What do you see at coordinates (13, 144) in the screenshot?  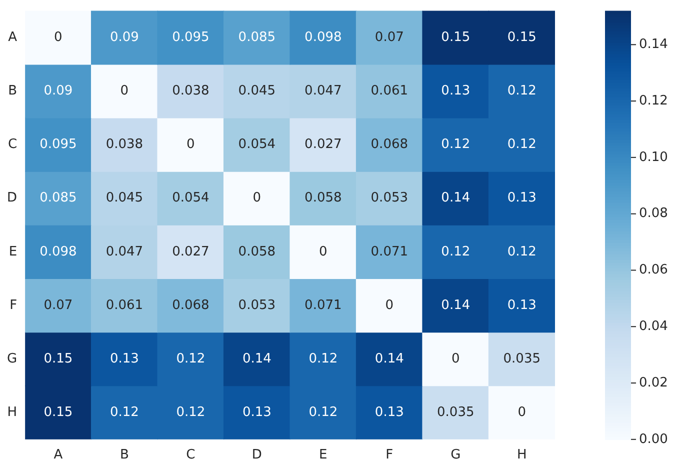 I see `y-tick-label: C` at bounding box center [13, 144].